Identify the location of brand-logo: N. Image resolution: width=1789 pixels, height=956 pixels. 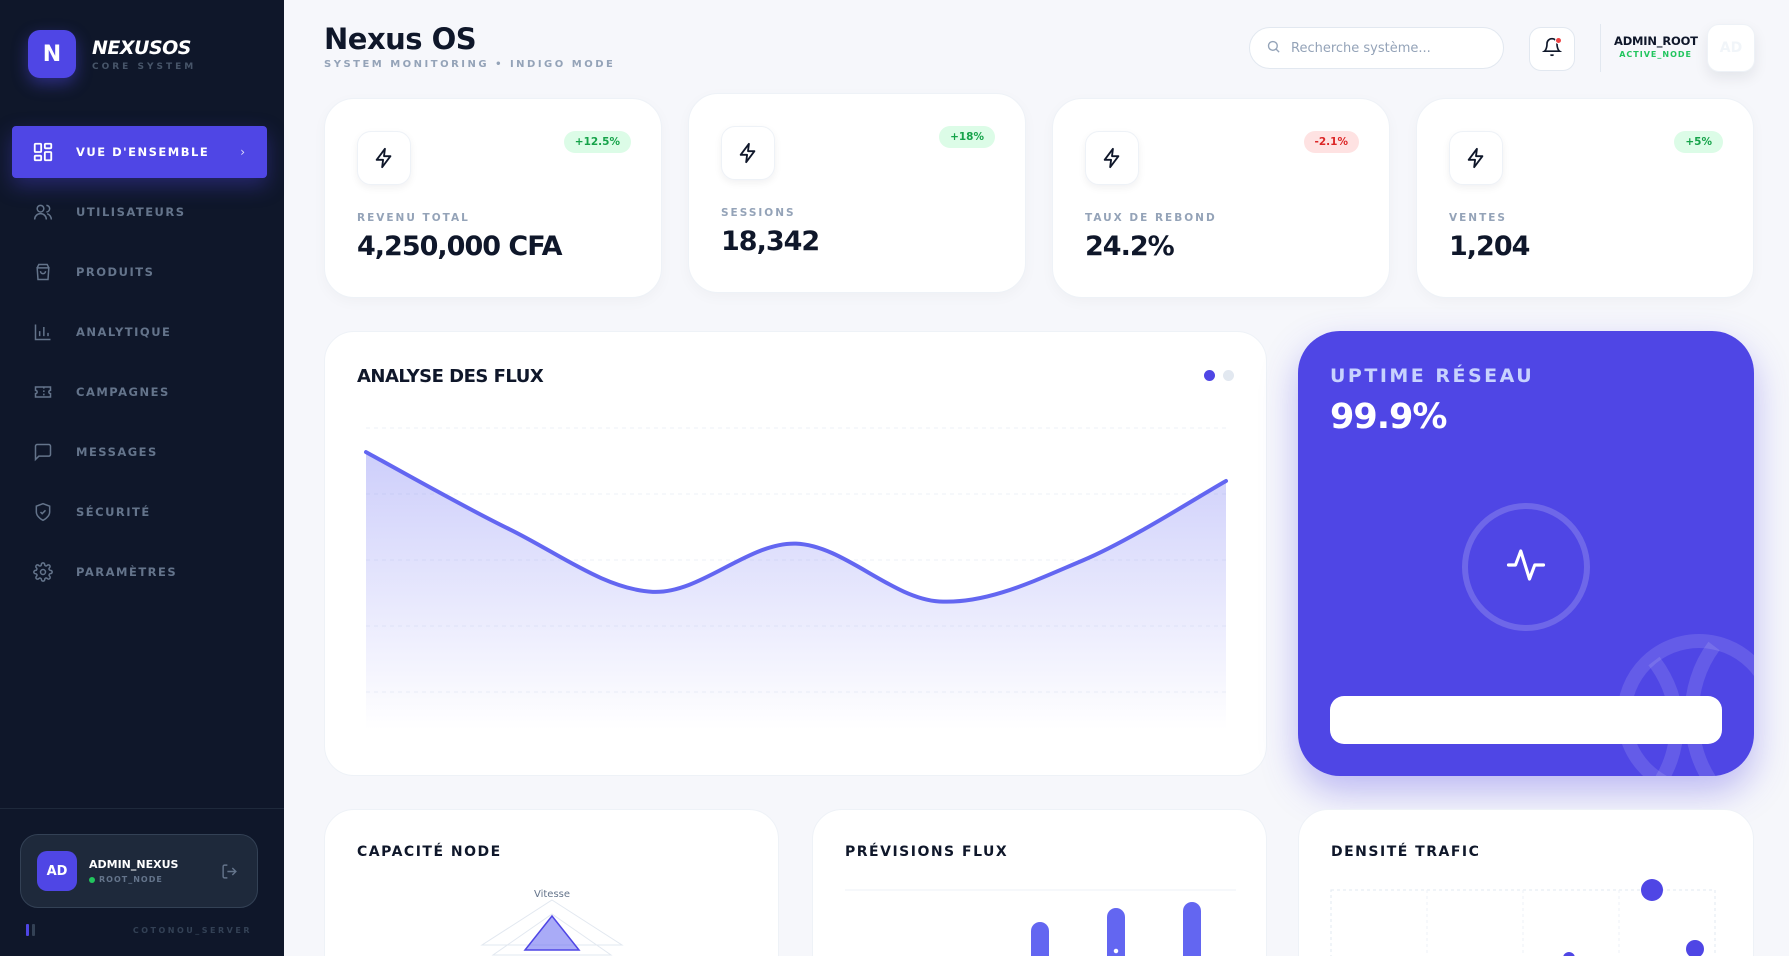
(52, 54).